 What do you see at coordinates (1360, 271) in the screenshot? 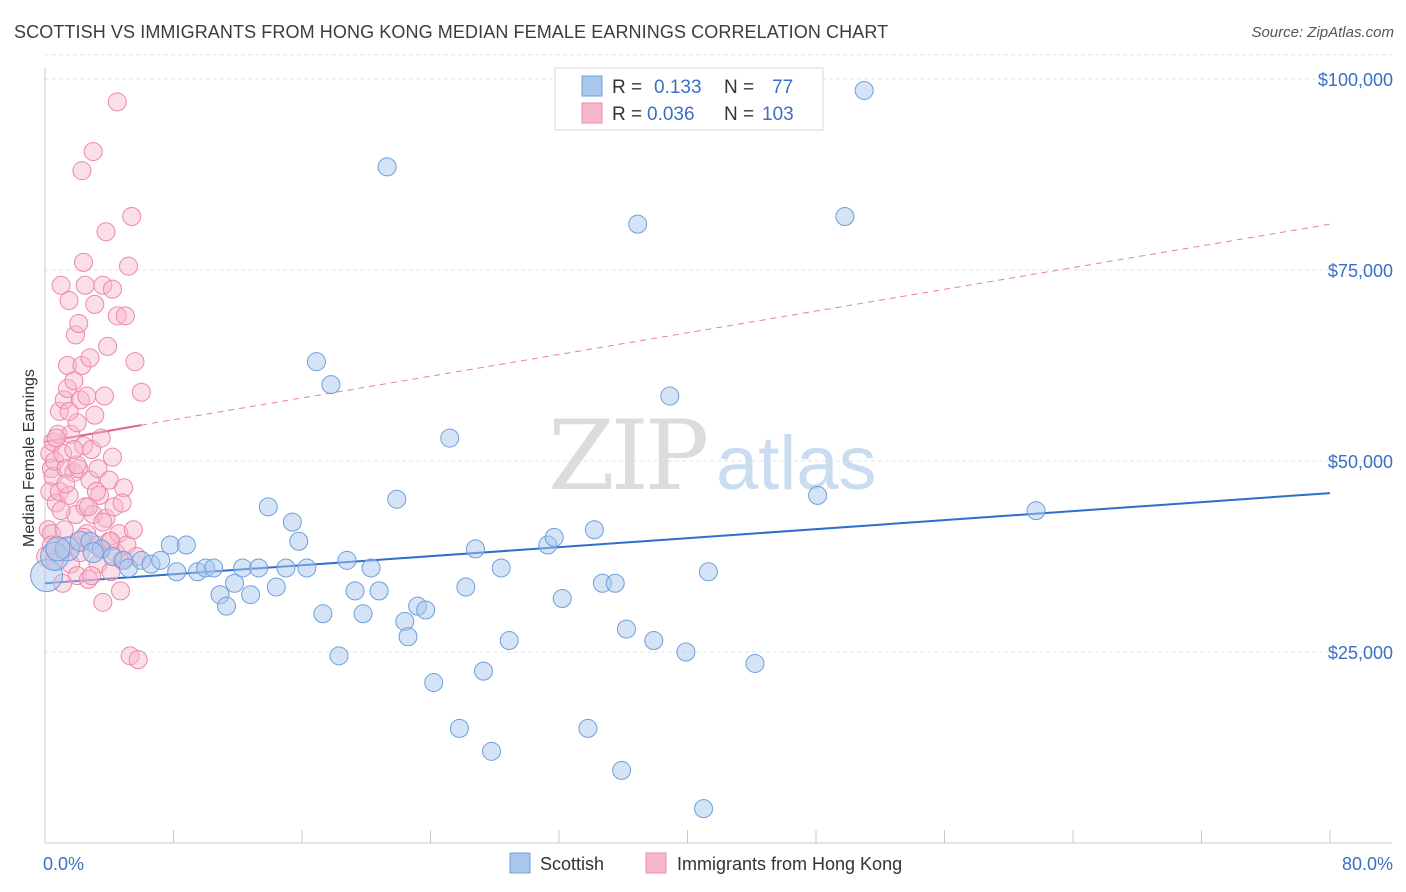
I see `y-tick-label-2: $75,000` at bounding box center [1360, 271].